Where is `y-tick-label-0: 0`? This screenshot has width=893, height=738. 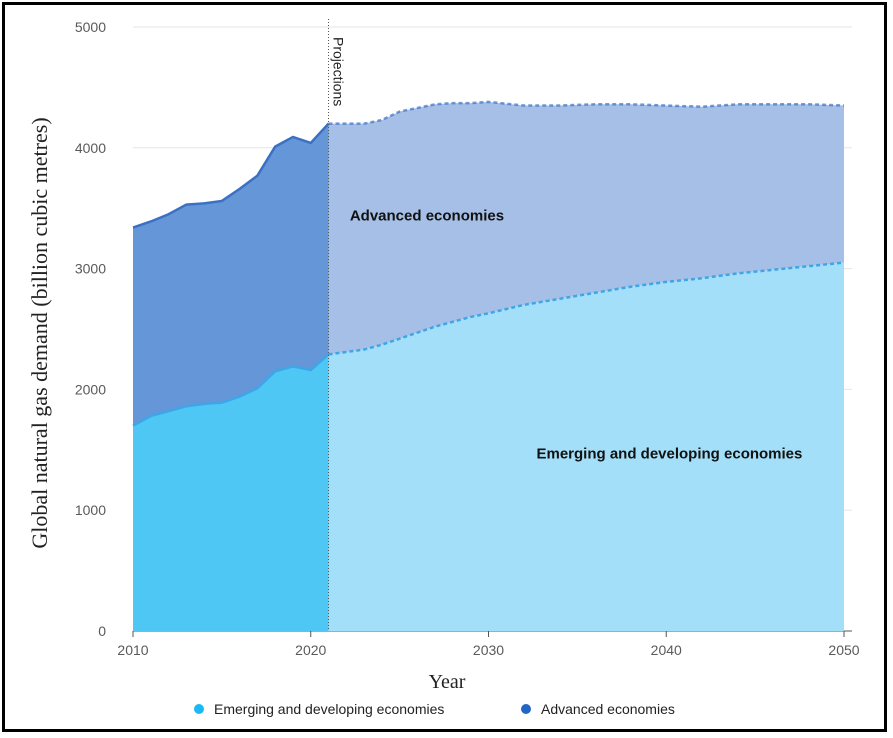
y-tick-label-0: 0 is located at coordinates (102, 631).